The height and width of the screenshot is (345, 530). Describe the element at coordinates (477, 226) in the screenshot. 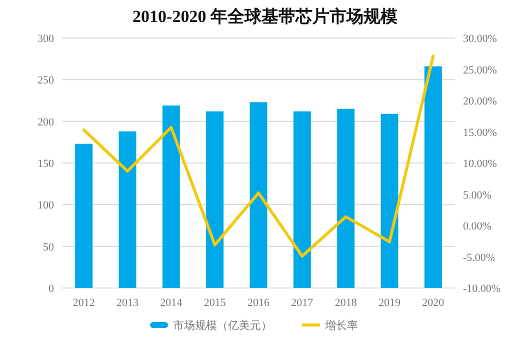

I see `y2-tick-label: 0.00%` at that location.